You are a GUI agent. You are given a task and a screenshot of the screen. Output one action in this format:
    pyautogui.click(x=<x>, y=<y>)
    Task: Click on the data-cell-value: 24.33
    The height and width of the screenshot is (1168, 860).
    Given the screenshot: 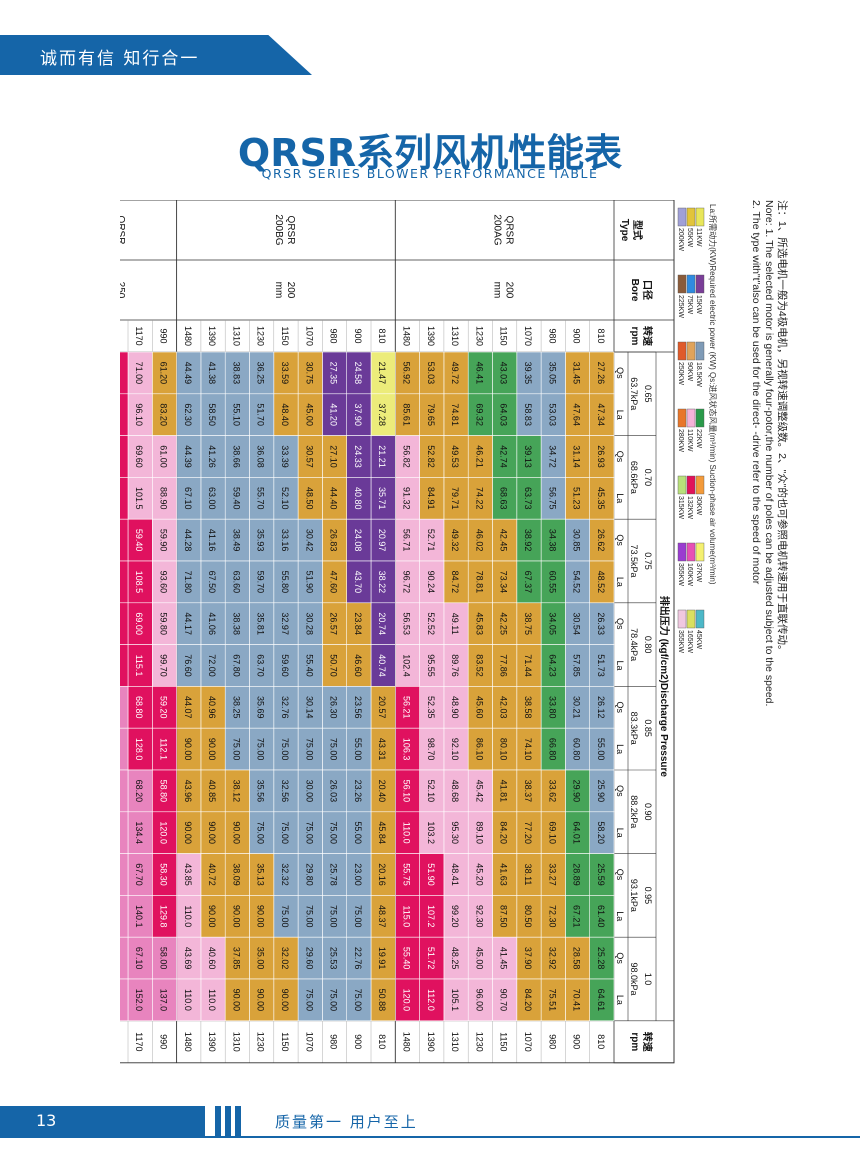 What is the action you would take?
    pyautogui.click(x=358, y=456)
    